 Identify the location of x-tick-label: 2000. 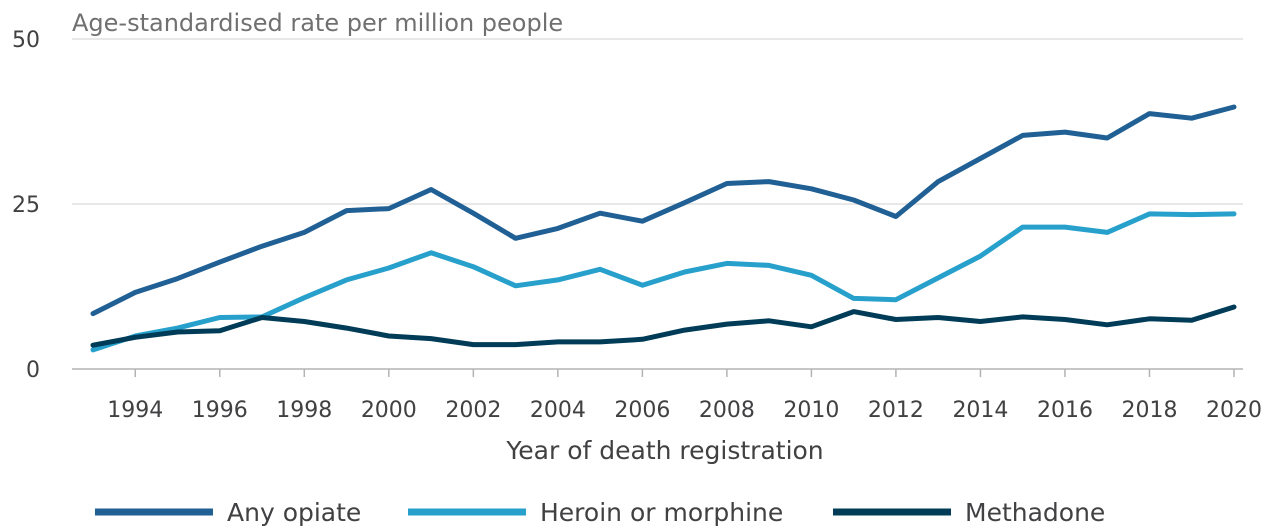
(389, 410).